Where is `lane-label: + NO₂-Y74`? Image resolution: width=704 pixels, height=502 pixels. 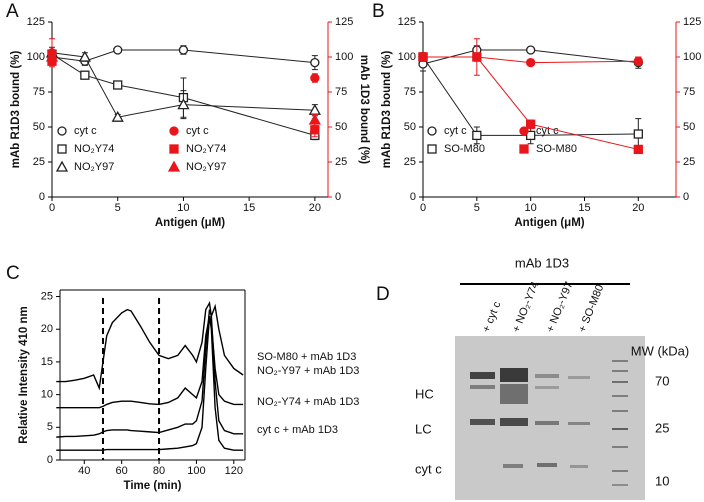
lane-label: + NO₂-Y74 is located at coordinates (525, 307).